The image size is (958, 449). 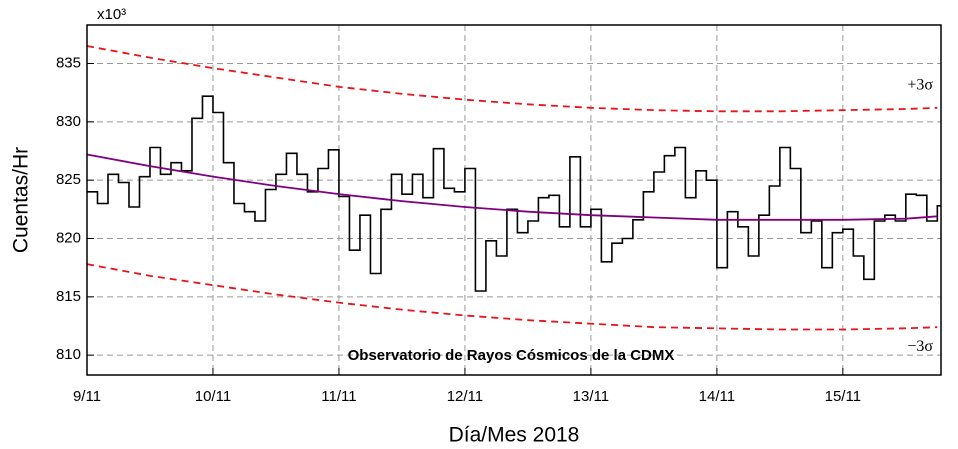 What do you see at coordinates (843, 396) in the screenshot?
I see `x-tick-label: 15/11` at bounding box center [843, 396].